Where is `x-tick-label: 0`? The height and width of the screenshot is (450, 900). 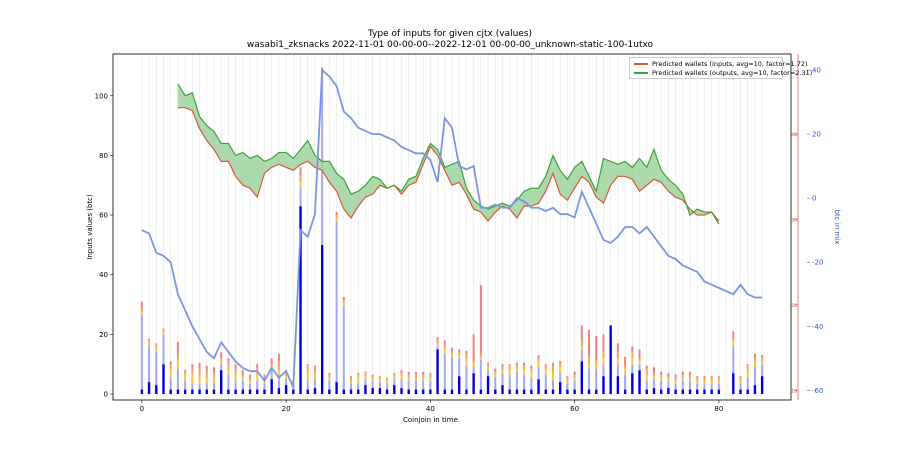
x-tick-label: 0 is located at coordinates (142, 409).